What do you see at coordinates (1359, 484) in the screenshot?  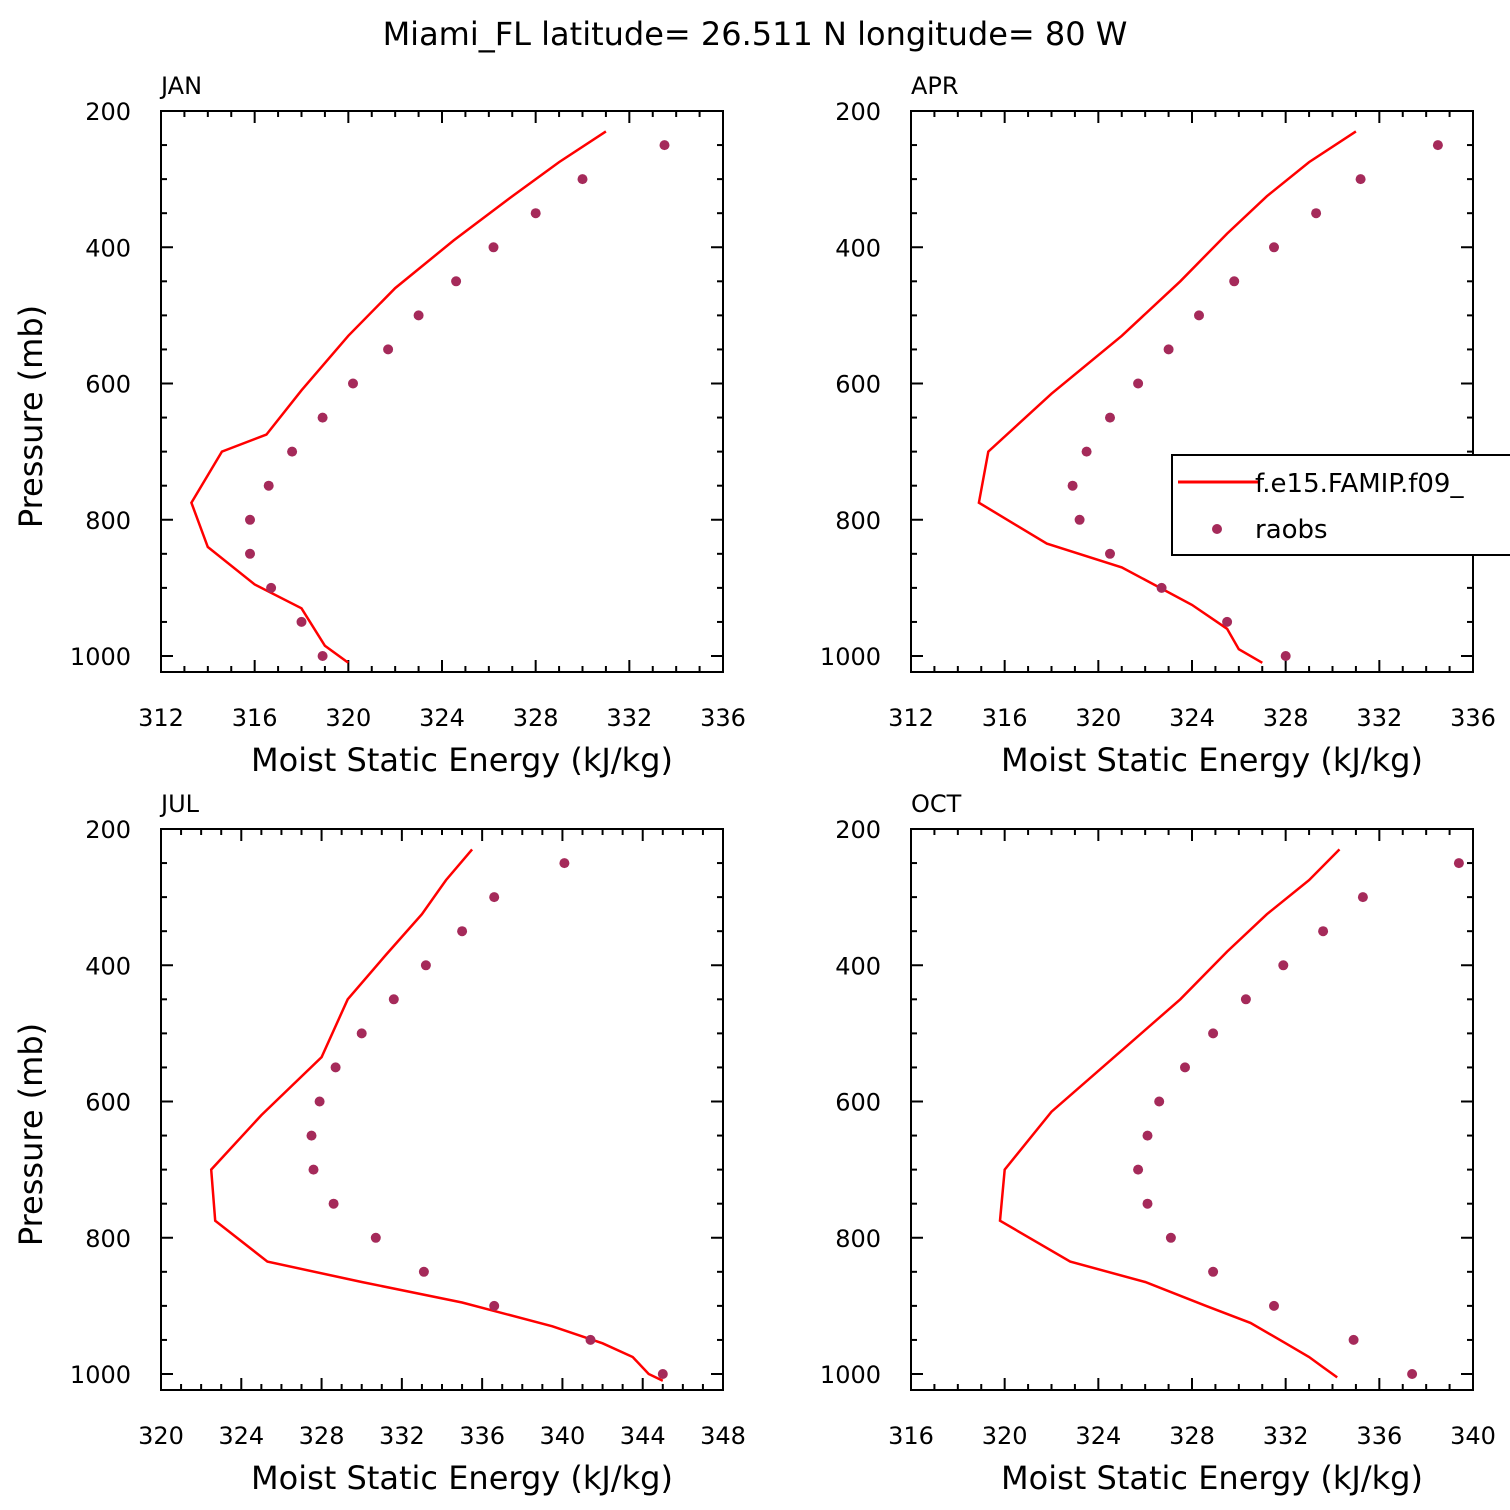 I see `legend-label-model: f.e15.FAMIP.f09_` at bounding box center [1359, 484].